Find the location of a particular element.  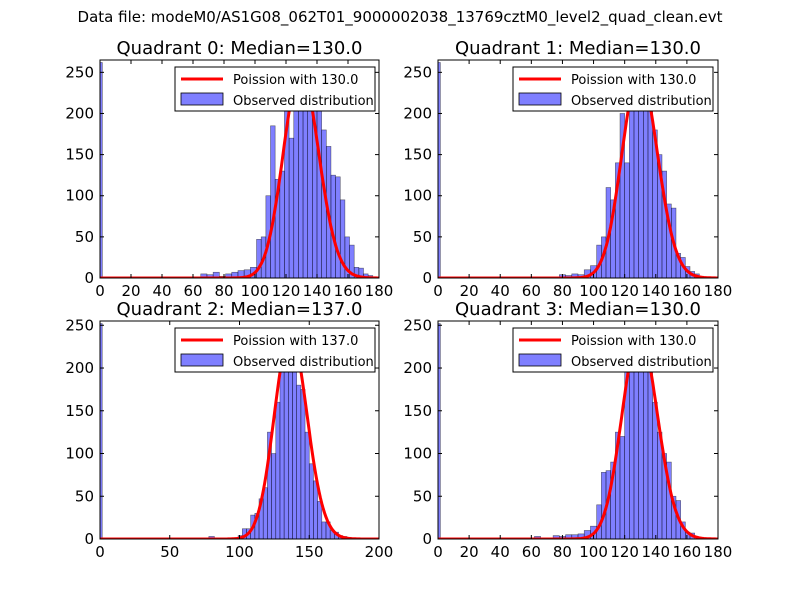

x-tick-label: 200 is located at coordinates (379, 552).